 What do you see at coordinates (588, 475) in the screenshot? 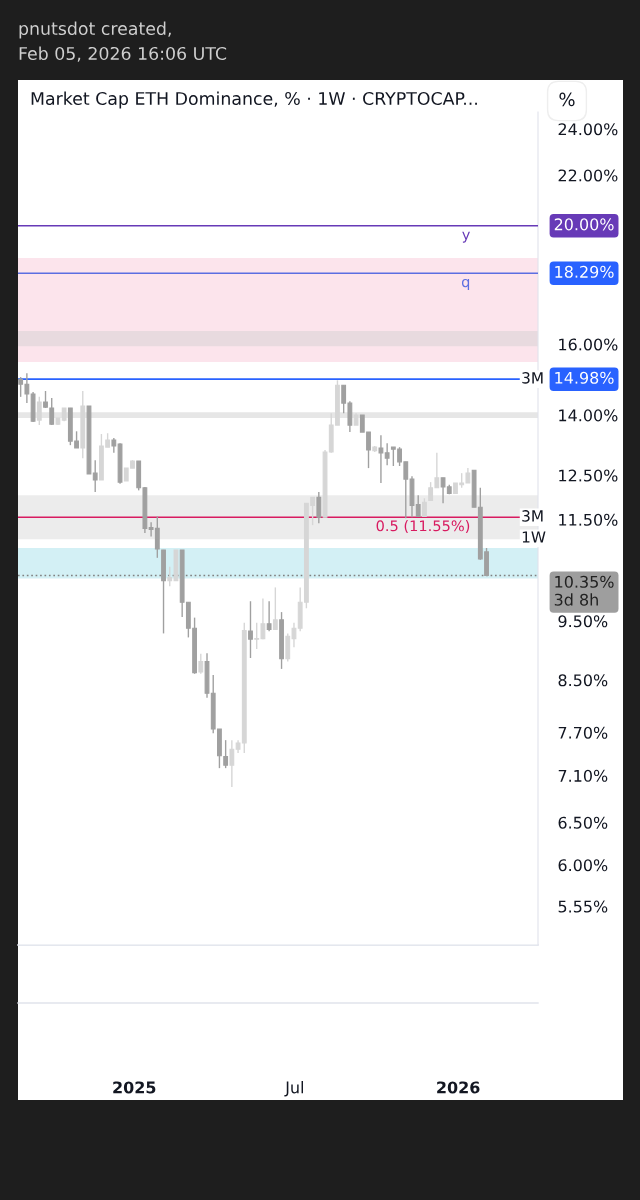
I see `y-tick-label: 12.50%` at bounding box center [588, 475].